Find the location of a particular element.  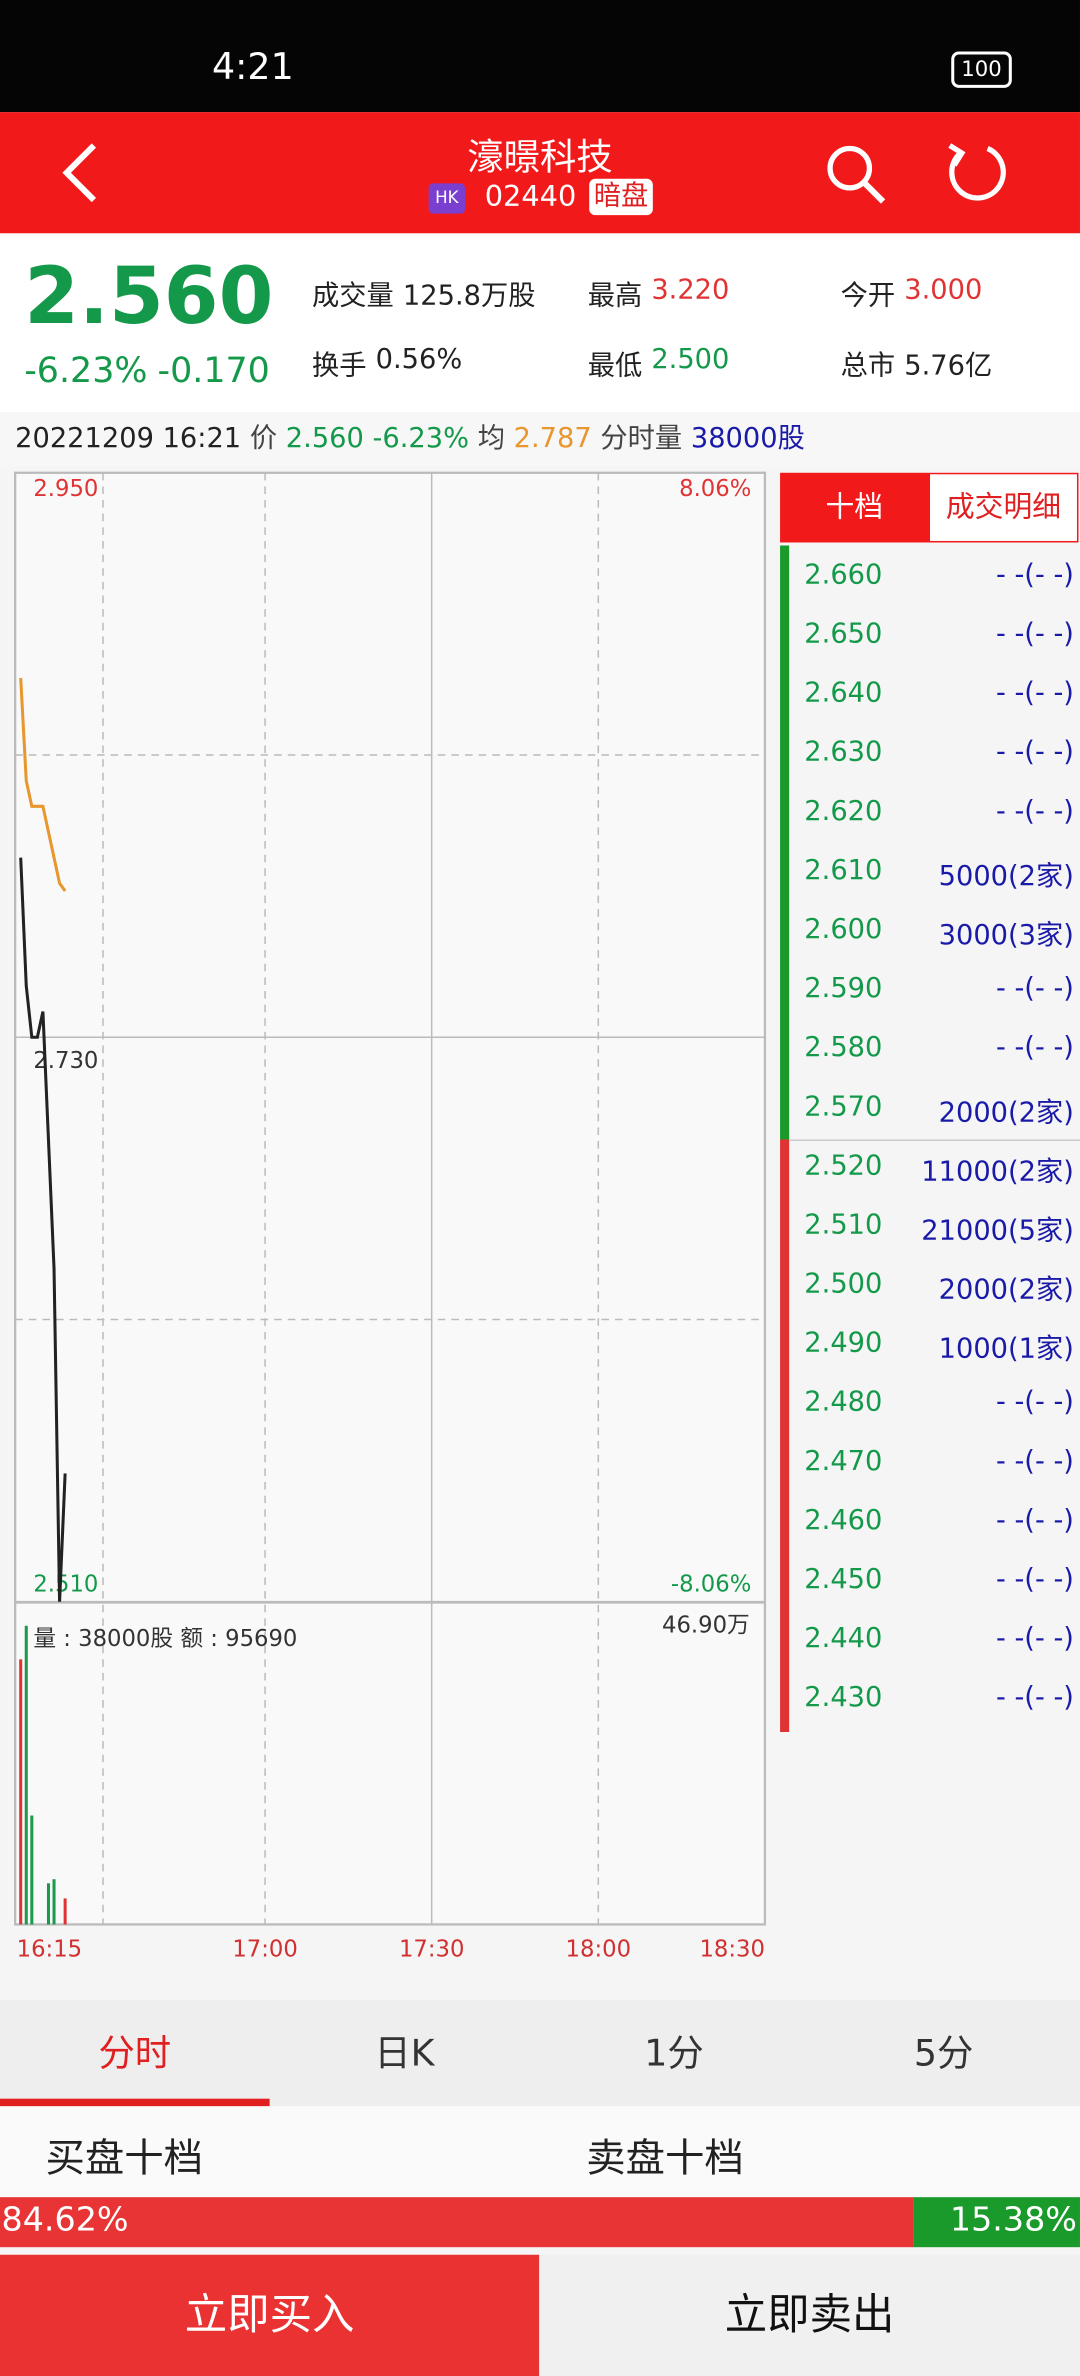

header-bar is located at coordinates (540, 173).